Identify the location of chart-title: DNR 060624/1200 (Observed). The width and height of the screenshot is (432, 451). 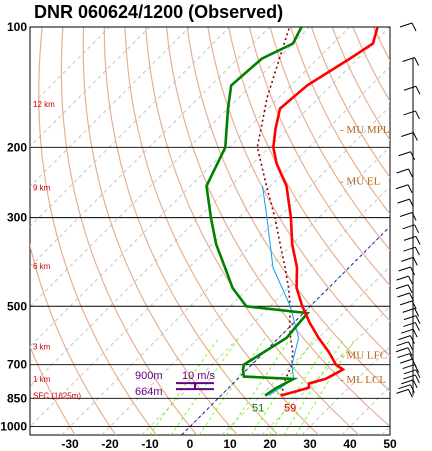
(158, 12).